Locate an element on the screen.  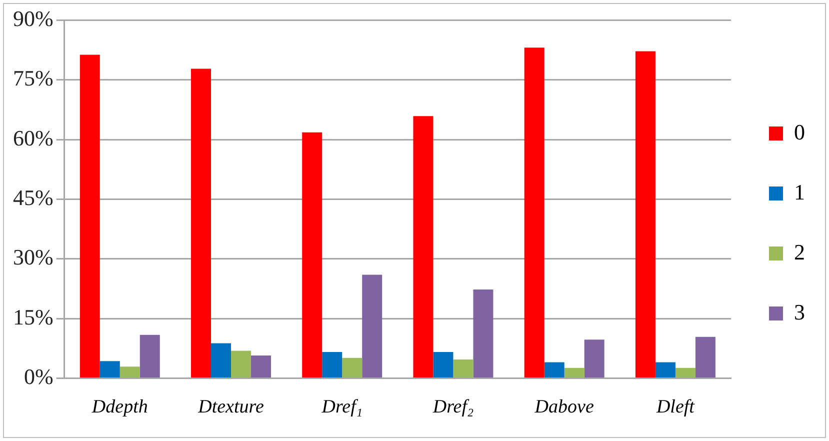
x-tick-label: Dabove is located at coordinates (564, 407).